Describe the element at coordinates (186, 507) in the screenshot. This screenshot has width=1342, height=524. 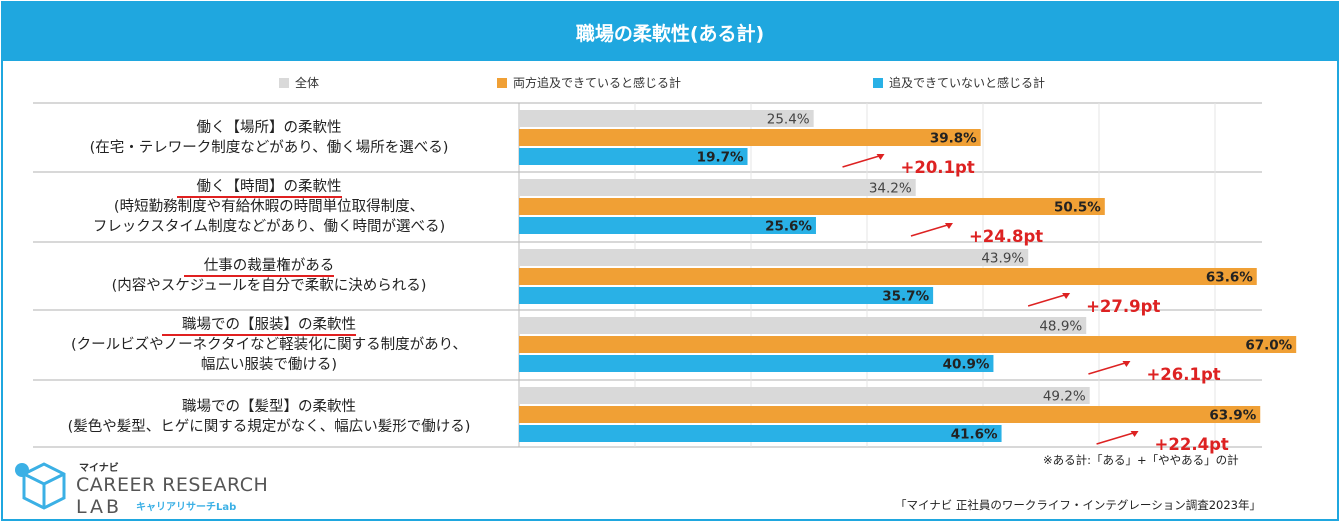
I see `logo-sub: キャリアリサーチLab` at that location.